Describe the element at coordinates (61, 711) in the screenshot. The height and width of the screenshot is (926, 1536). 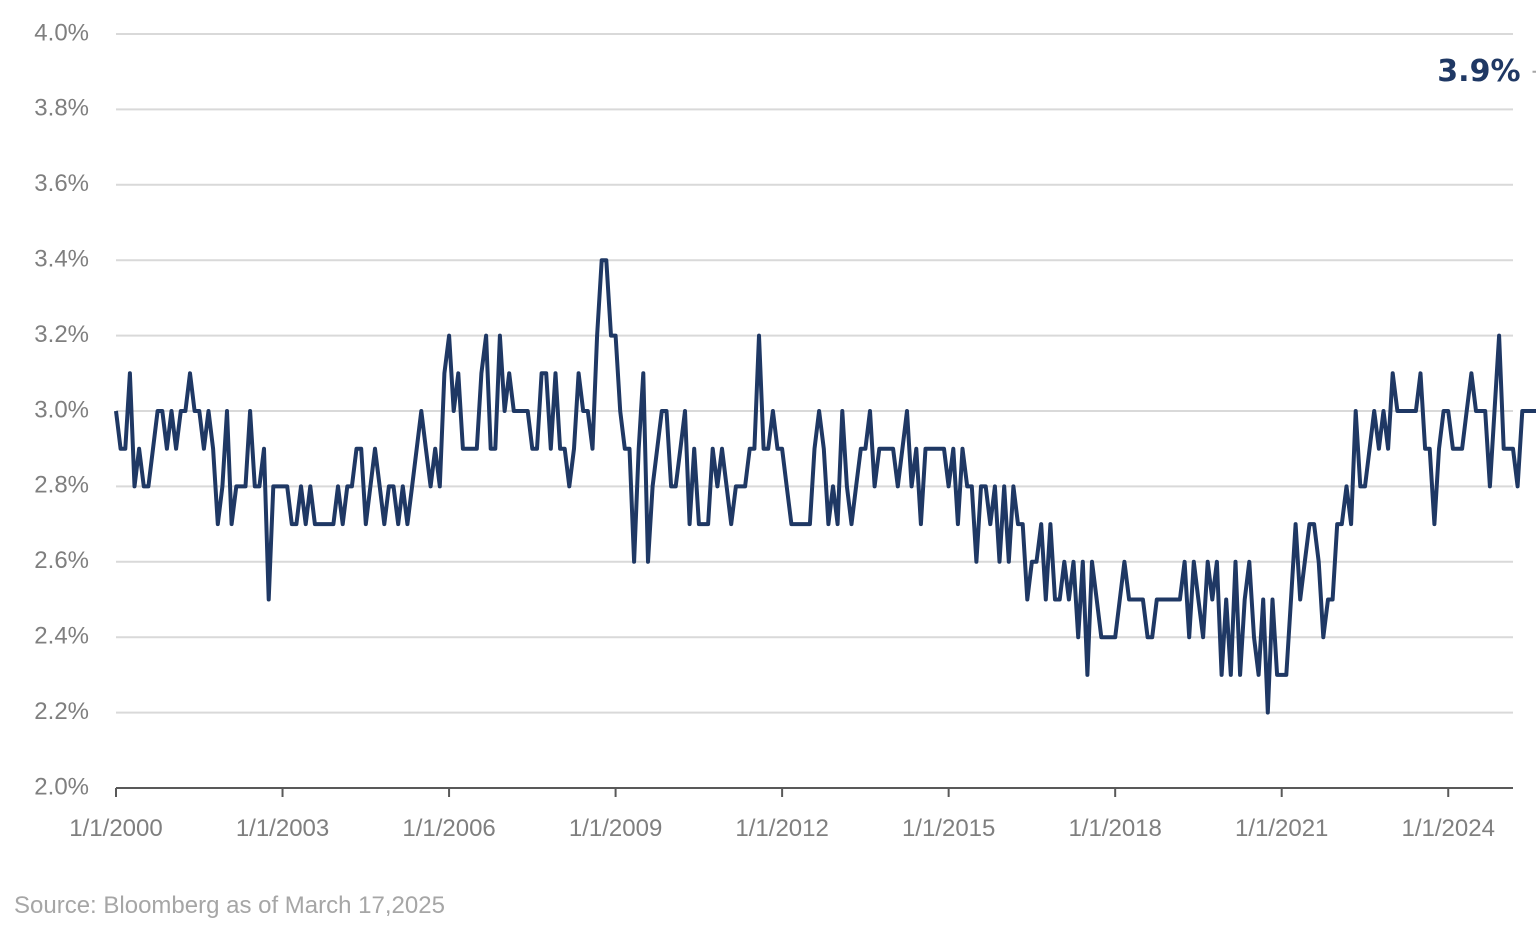
I see `y-tick-label: 2.2%` at that location.